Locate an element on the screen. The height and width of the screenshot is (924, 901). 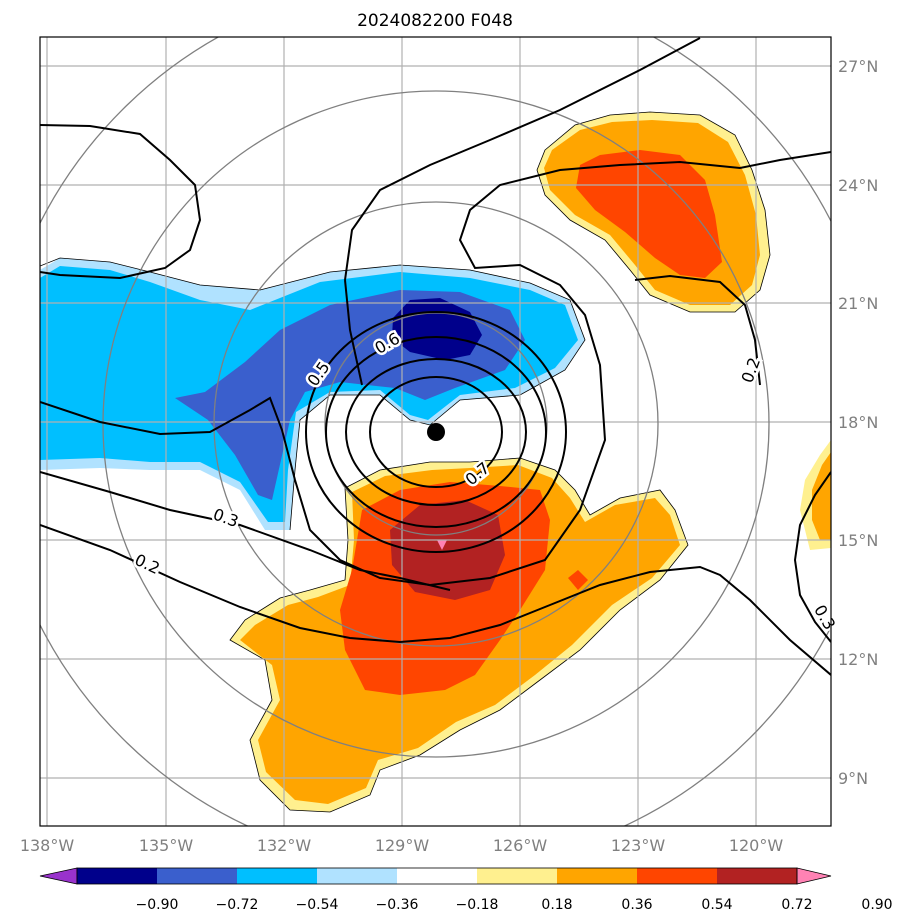
colorbar-tick-label: 0.36 is located at coordinates (636, 905).